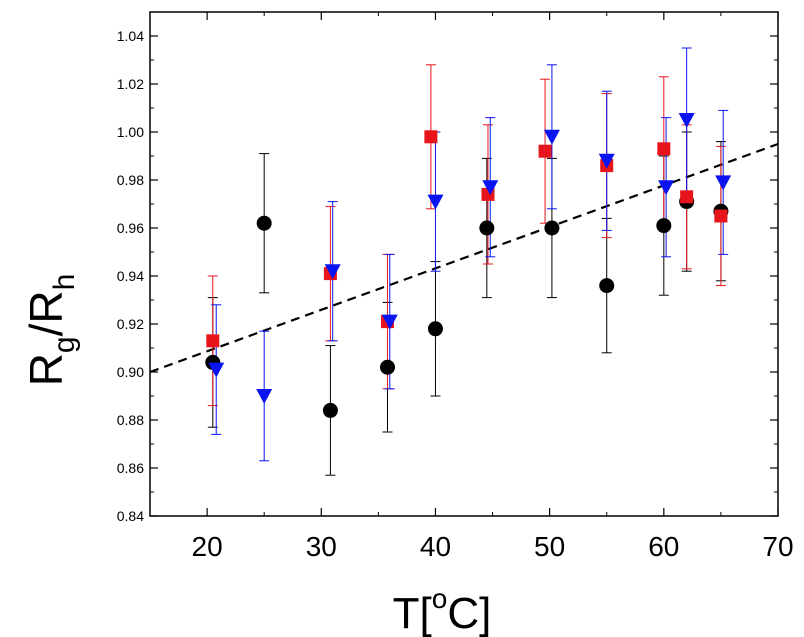  What do you see at coordinates (440, 598) in the screenshot?
I see `x-label-degree: o` at bounding box center [440, 598].